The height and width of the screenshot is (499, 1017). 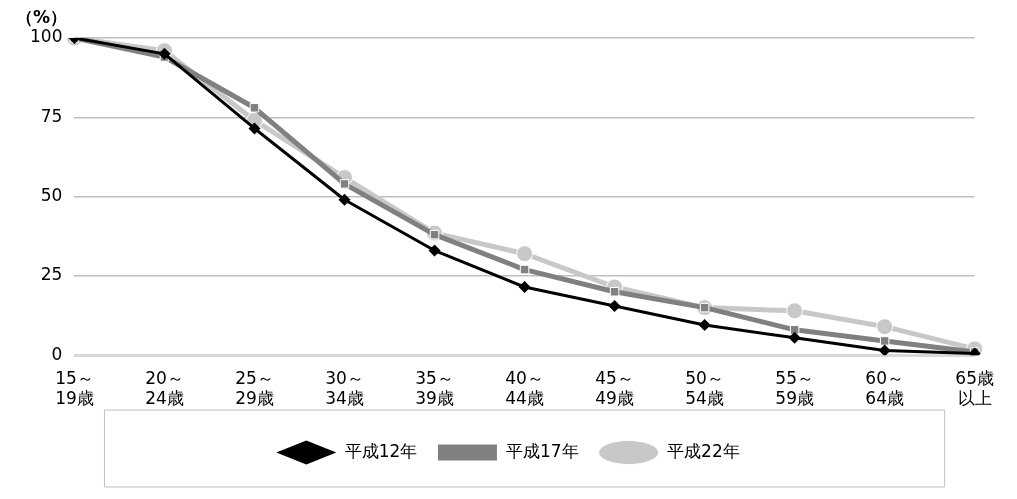 What do you see at coordinates (46, 36) in the screenshot?
I see `y-tick-label: 100` at bounding box center [46, 36].